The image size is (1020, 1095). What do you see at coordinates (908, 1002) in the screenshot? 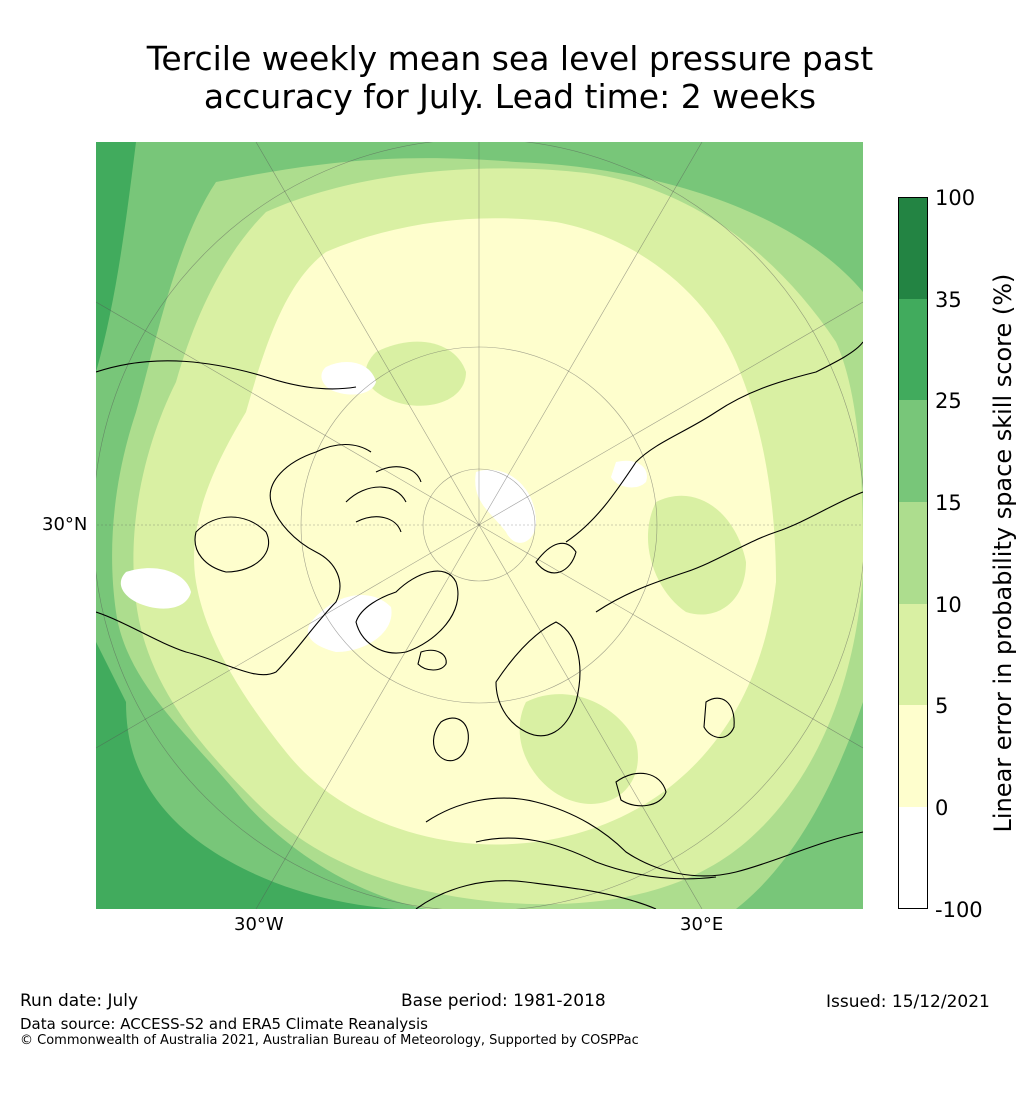
I see `issued-date: Issued: 15/12/2021` at bounding box center [908, 1002].